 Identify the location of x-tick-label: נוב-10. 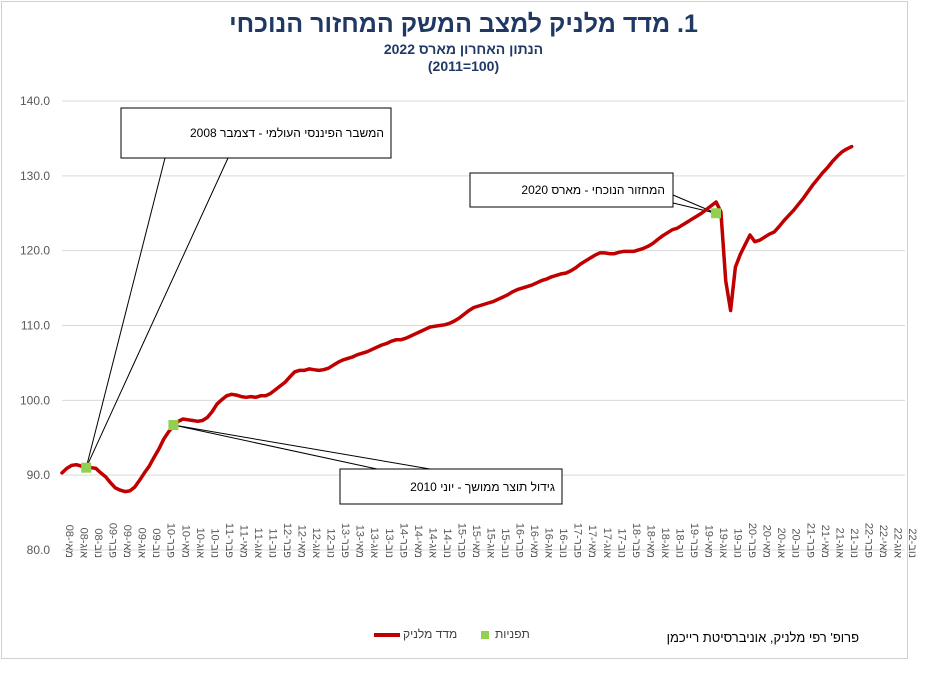
(214, 543).